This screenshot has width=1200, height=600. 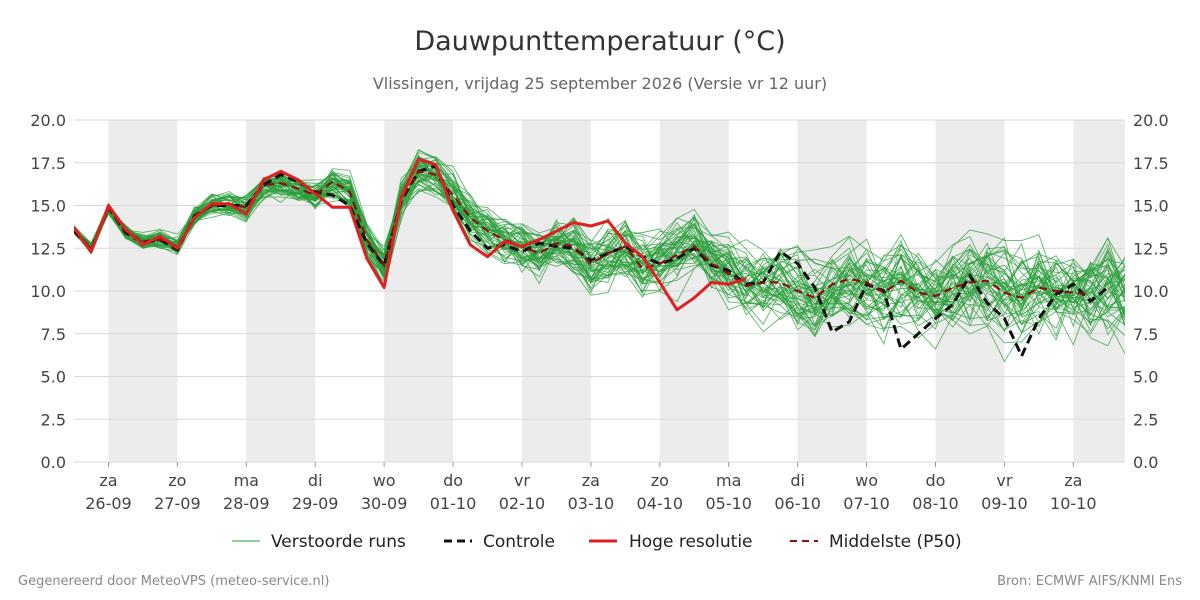 I want to click on y-axis-right: 0.0 2.5 5.0 7.5 10.0 12.5 15.0 17.5 20.0, so click(x=1151, y=291).